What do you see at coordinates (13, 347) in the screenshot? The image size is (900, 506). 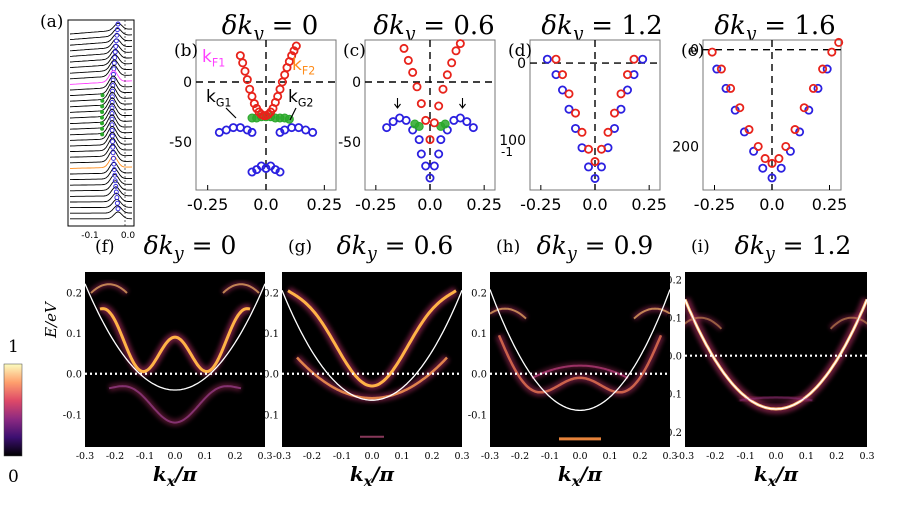 I see `colorbar-max: 1` at bounding box center [13, 347].